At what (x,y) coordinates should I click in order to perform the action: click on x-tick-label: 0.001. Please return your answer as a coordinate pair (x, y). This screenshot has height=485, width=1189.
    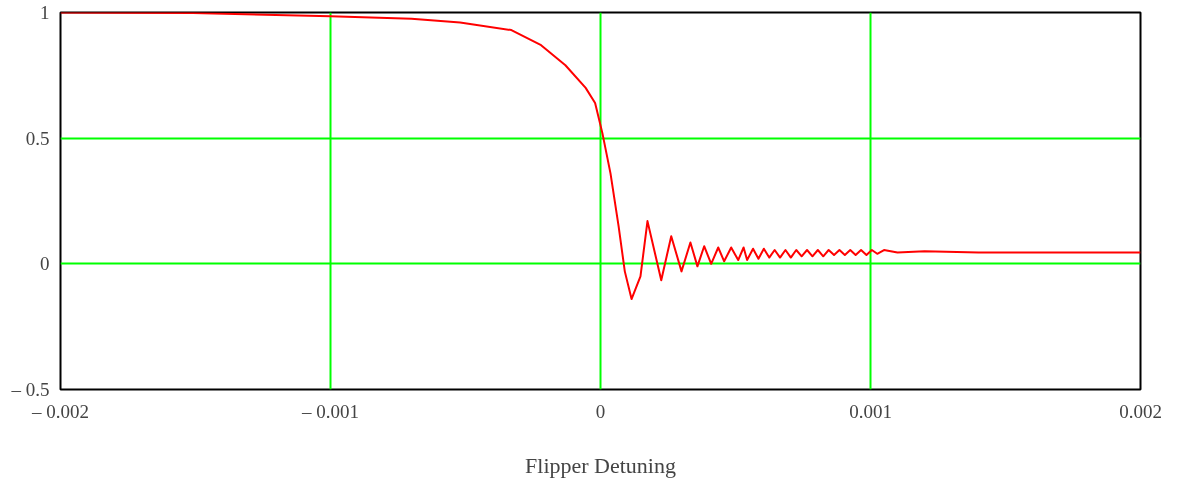
    Looking at the image, I should click on (870, 411).